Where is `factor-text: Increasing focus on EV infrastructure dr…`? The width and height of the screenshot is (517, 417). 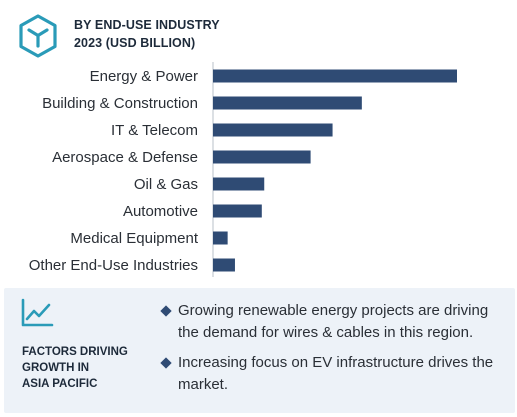
factor-text: Increasing focus on EV infrastructure dr… is located at coordinates (336, 373).